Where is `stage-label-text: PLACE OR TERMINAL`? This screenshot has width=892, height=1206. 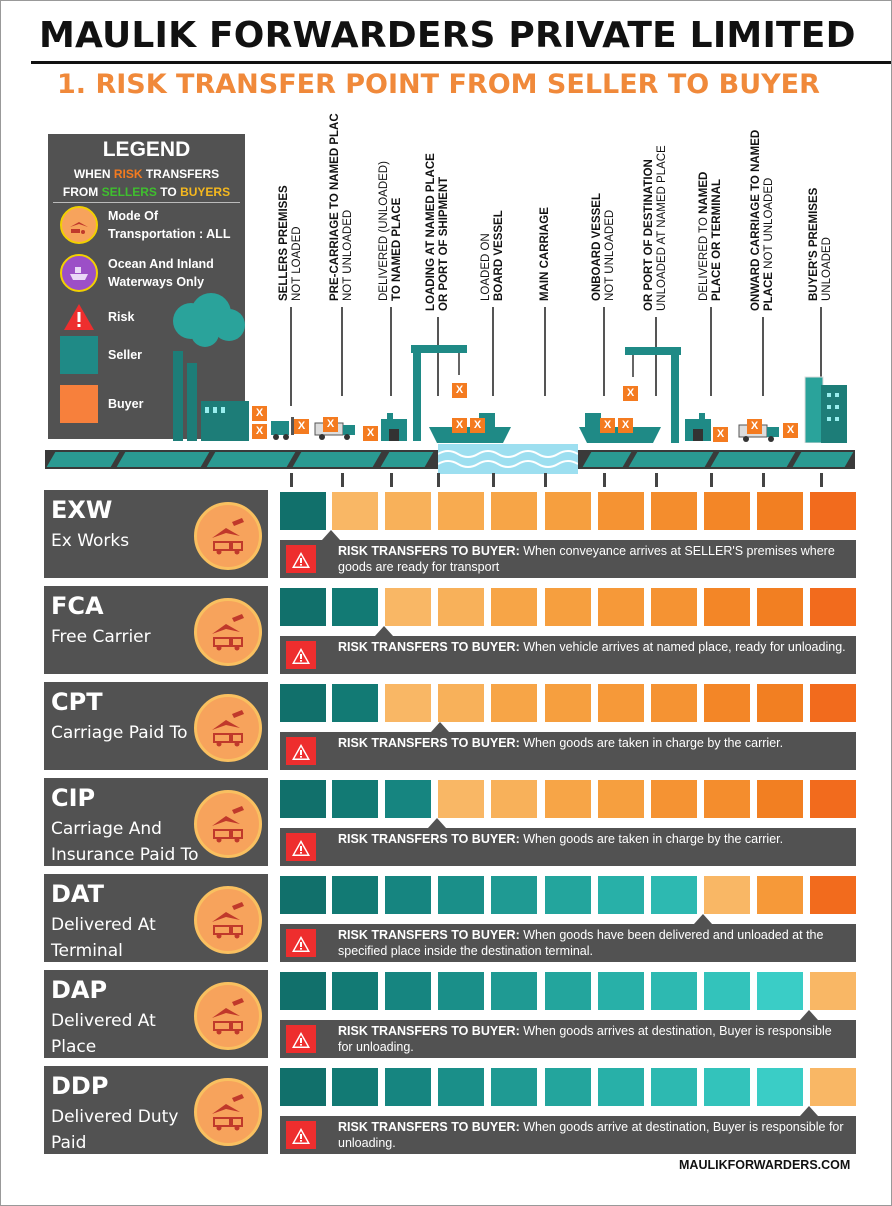 stage-label-text: PLACE OR TERMINAL is located at coordinates (717, 239).